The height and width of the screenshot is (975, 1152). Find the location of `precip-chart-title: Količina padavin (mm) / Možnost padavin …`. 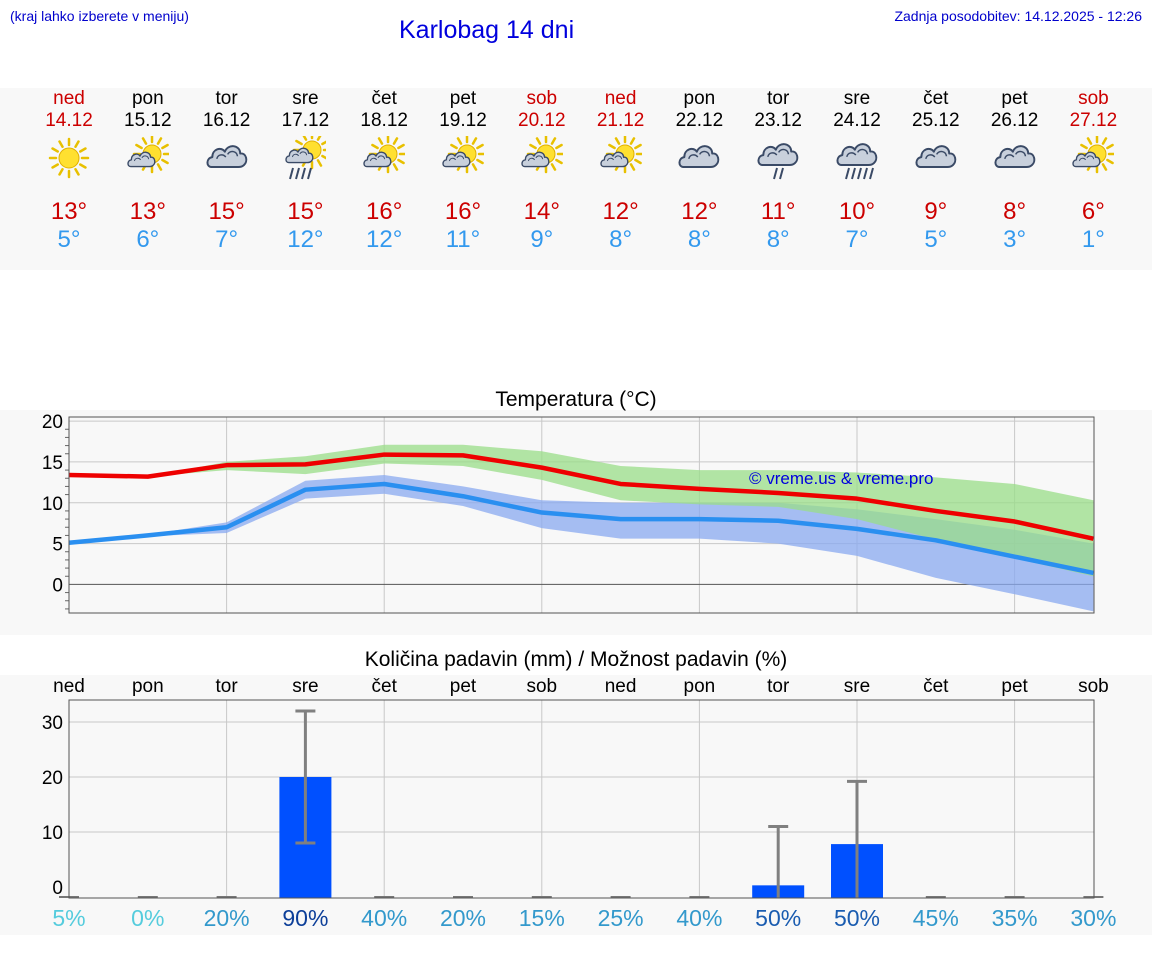

precip-chart-title: Količina padavin (mm) / Možnost padavin … is located at coordinates (576, 659).